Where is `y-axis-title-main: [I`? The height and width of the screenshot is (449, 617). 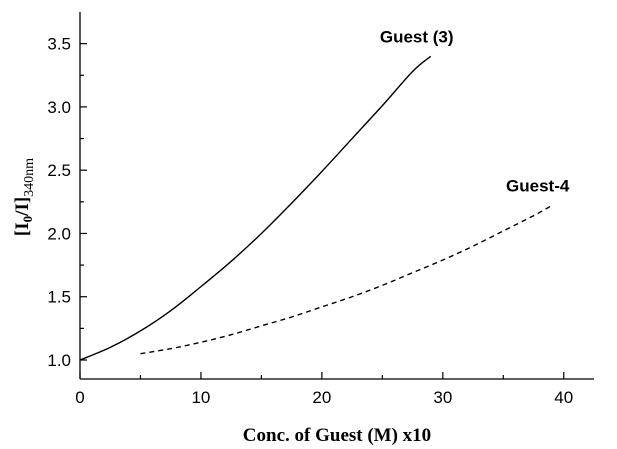 y-axis-title-main: [I is located at coordinates (22, 229).